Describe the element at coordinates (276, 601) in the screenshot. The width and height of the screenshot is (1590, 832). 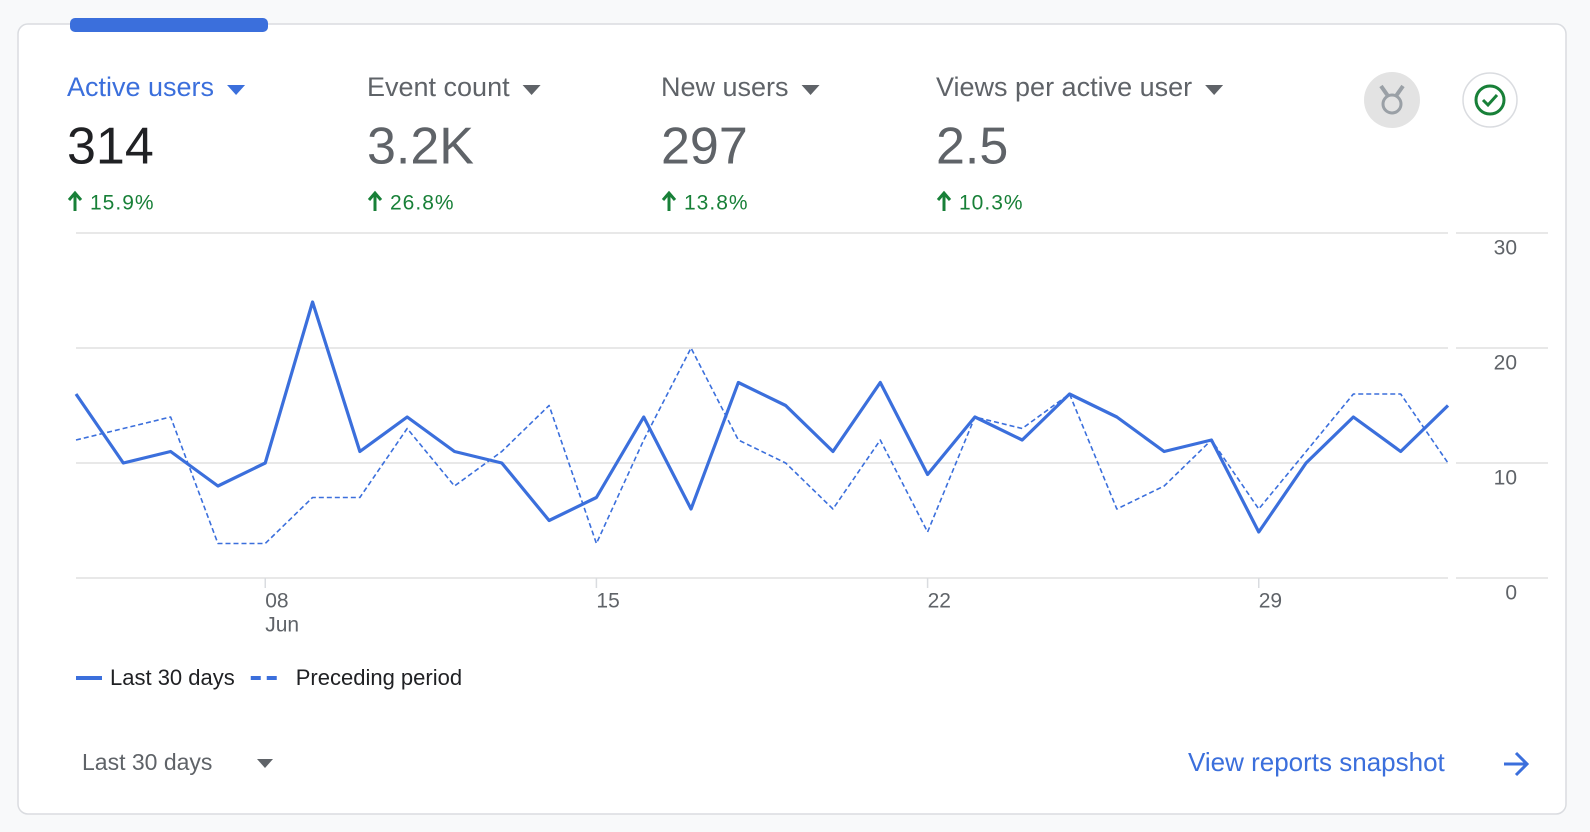
I see `x-tick-label: 08` at that location.